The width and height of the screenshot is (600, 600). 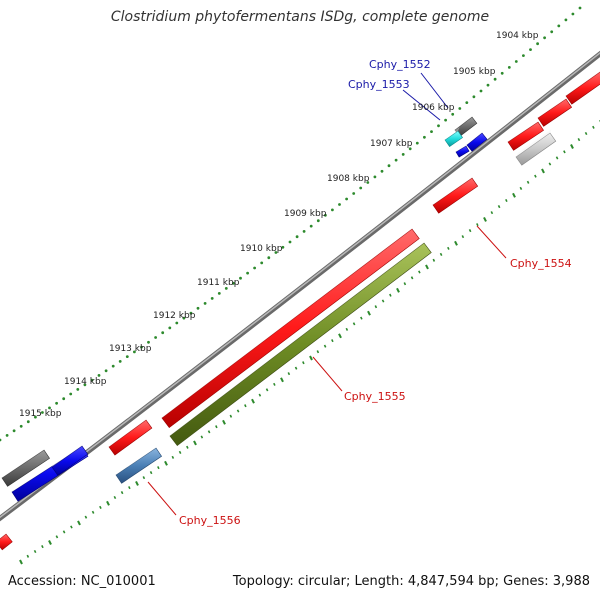 I want to click on gene-label-cphy-1555: Cphy_1555, so click(x=375, y=396).